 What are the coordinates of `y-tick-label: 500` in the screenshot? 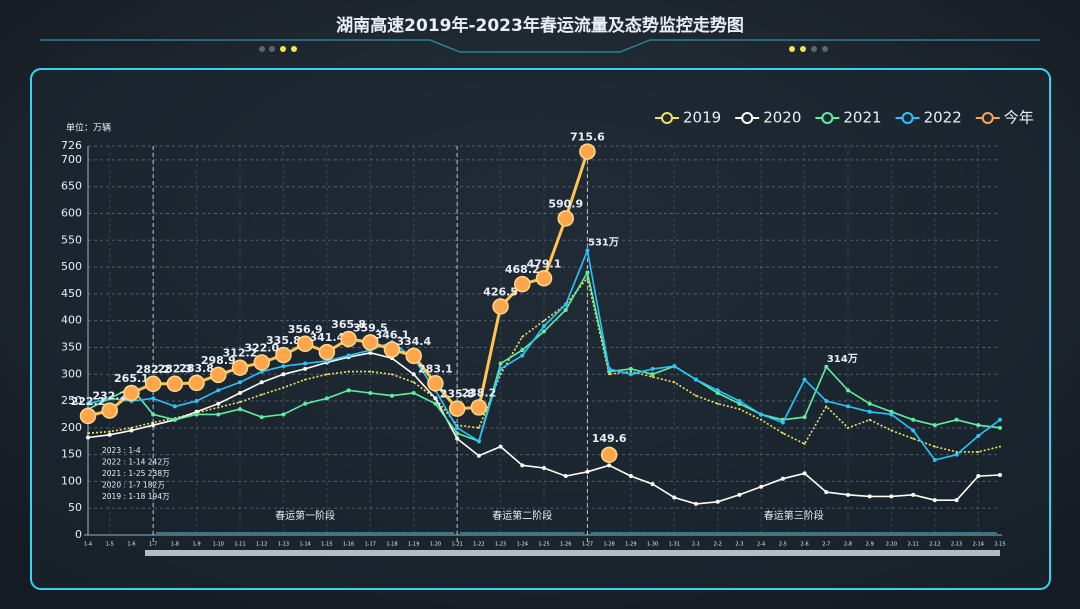 It's located at (71, 266).